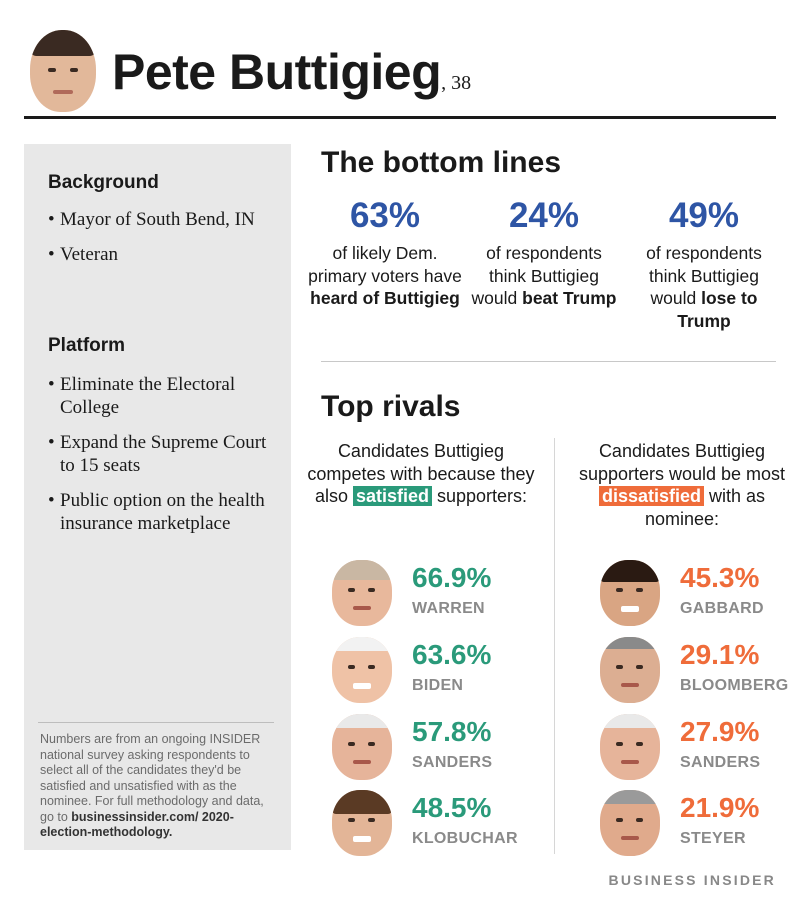  I want to click on background-list: Mayor of South Bend, IN Veteran, so click(163, 243).